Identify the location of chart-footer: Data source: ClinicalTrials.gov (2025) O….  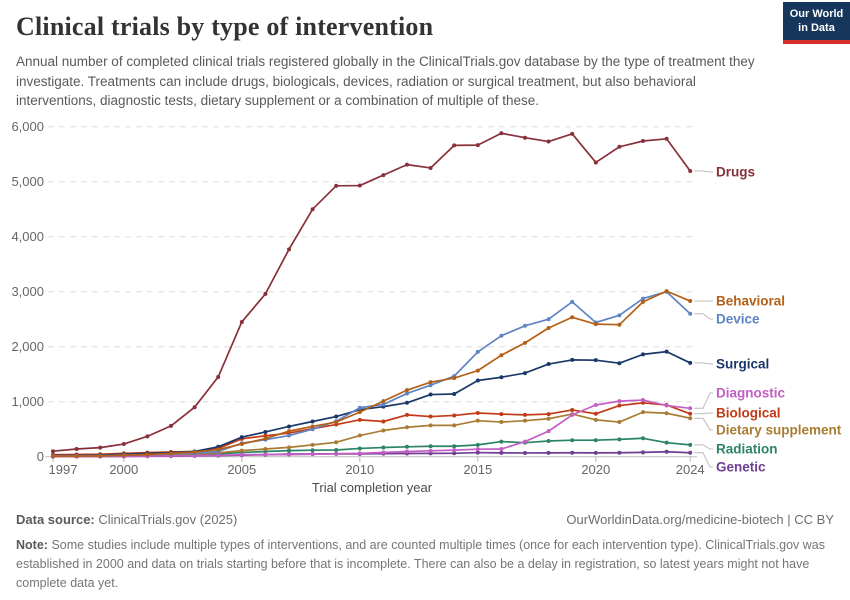
(425, 552).